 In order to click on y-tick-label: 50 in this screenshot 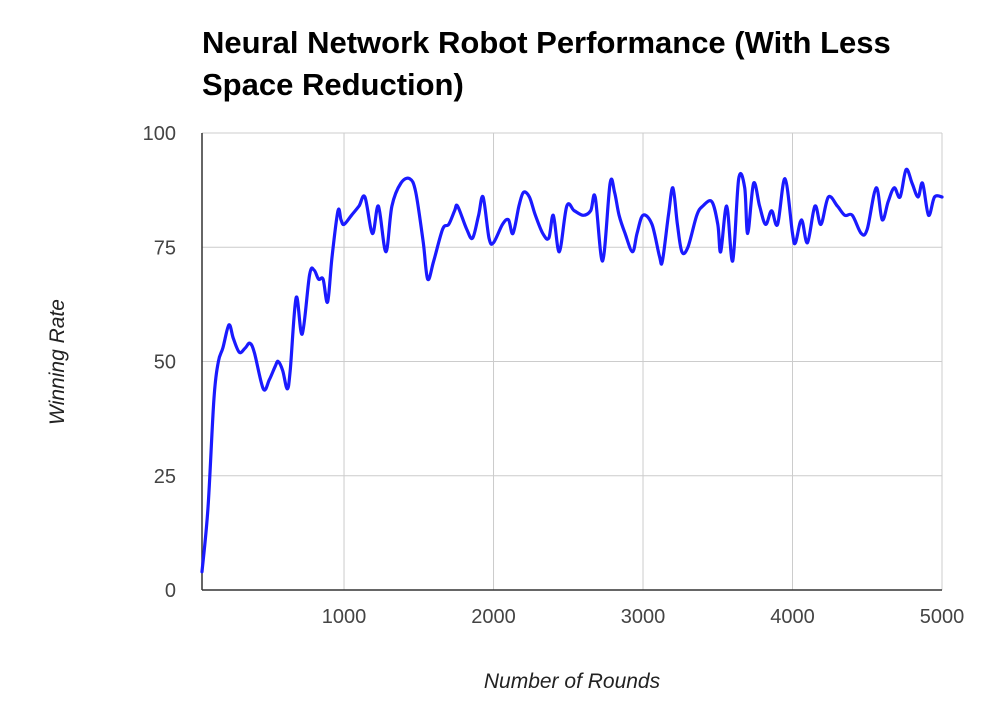, I will do `click(165, 363)`.